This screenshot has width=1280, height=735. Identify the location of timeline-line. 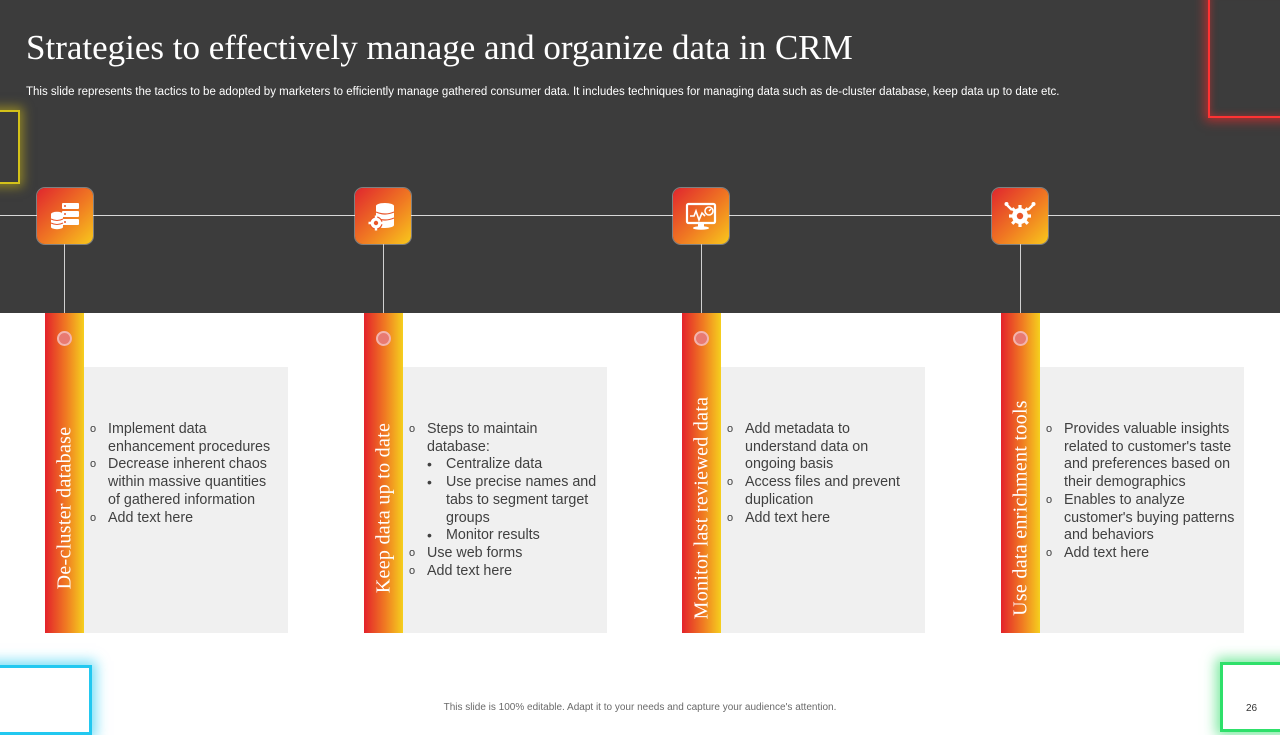
(640, 215).